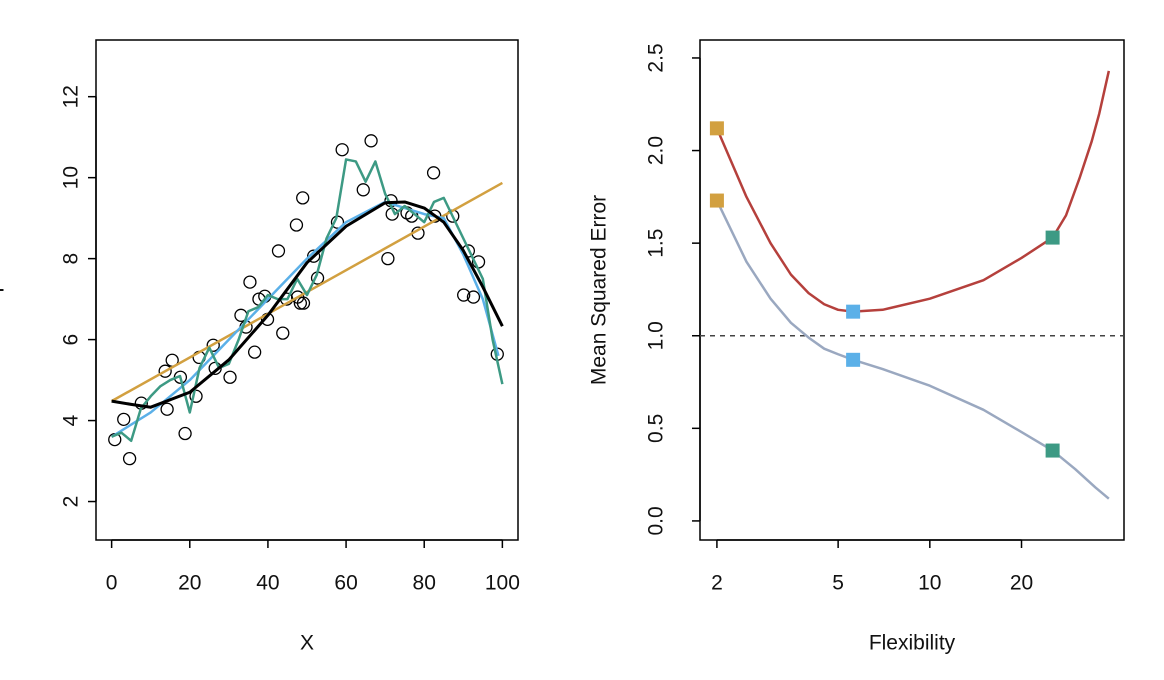  Describe the element at coordinates (71, 259) in the screenshot. I see `y-tick-label: 8` at that location.